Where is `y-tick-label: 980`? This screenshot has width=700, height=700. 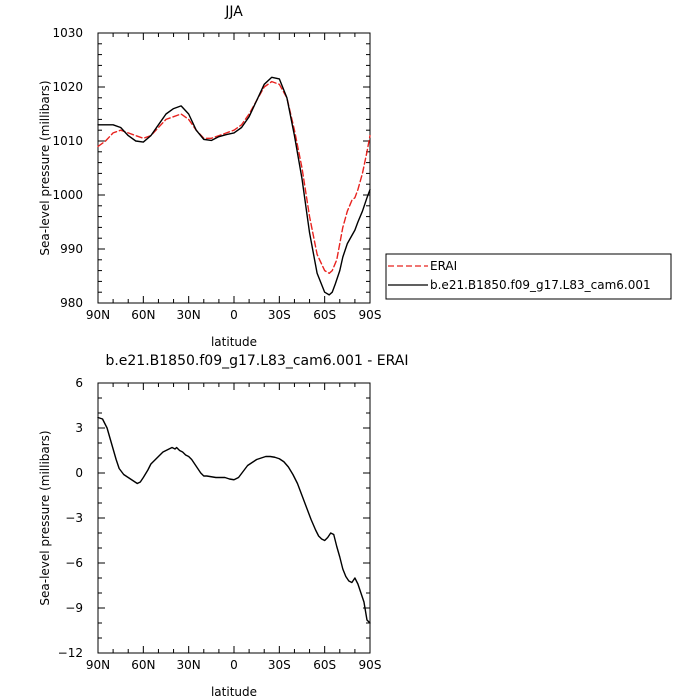 y-tick-label: 980 is located at coordinates (71, 303).